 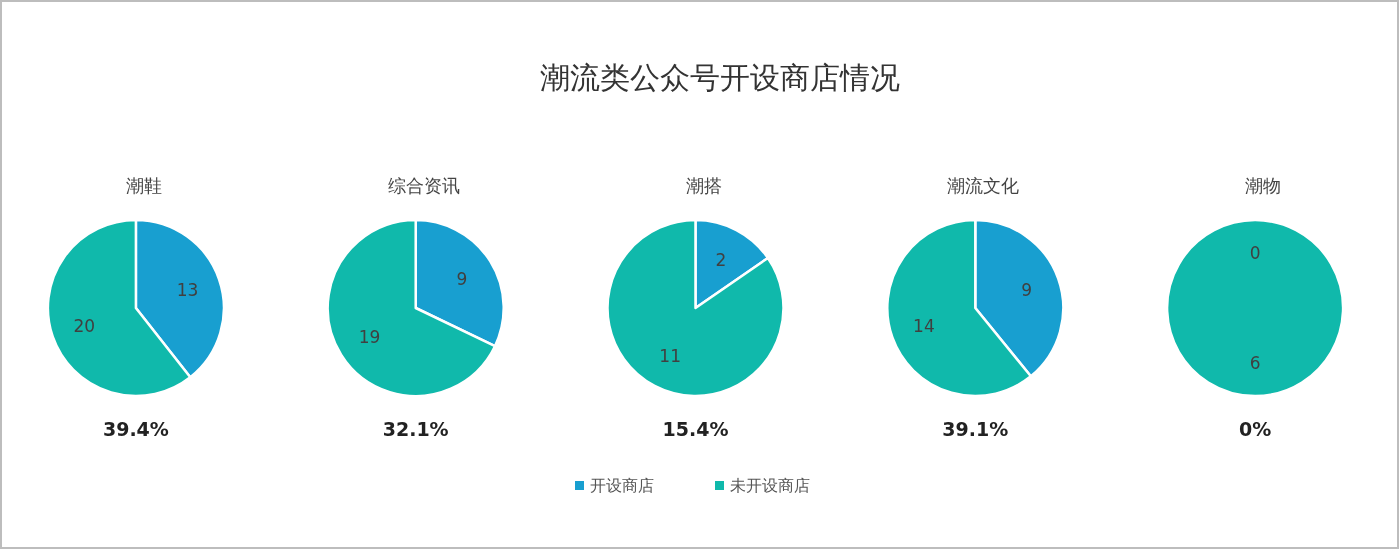 What do you see at coordinates (423, 185) in the screenshot?
I see `chart-title: 综合资讯` at bounding box center [423, 185].